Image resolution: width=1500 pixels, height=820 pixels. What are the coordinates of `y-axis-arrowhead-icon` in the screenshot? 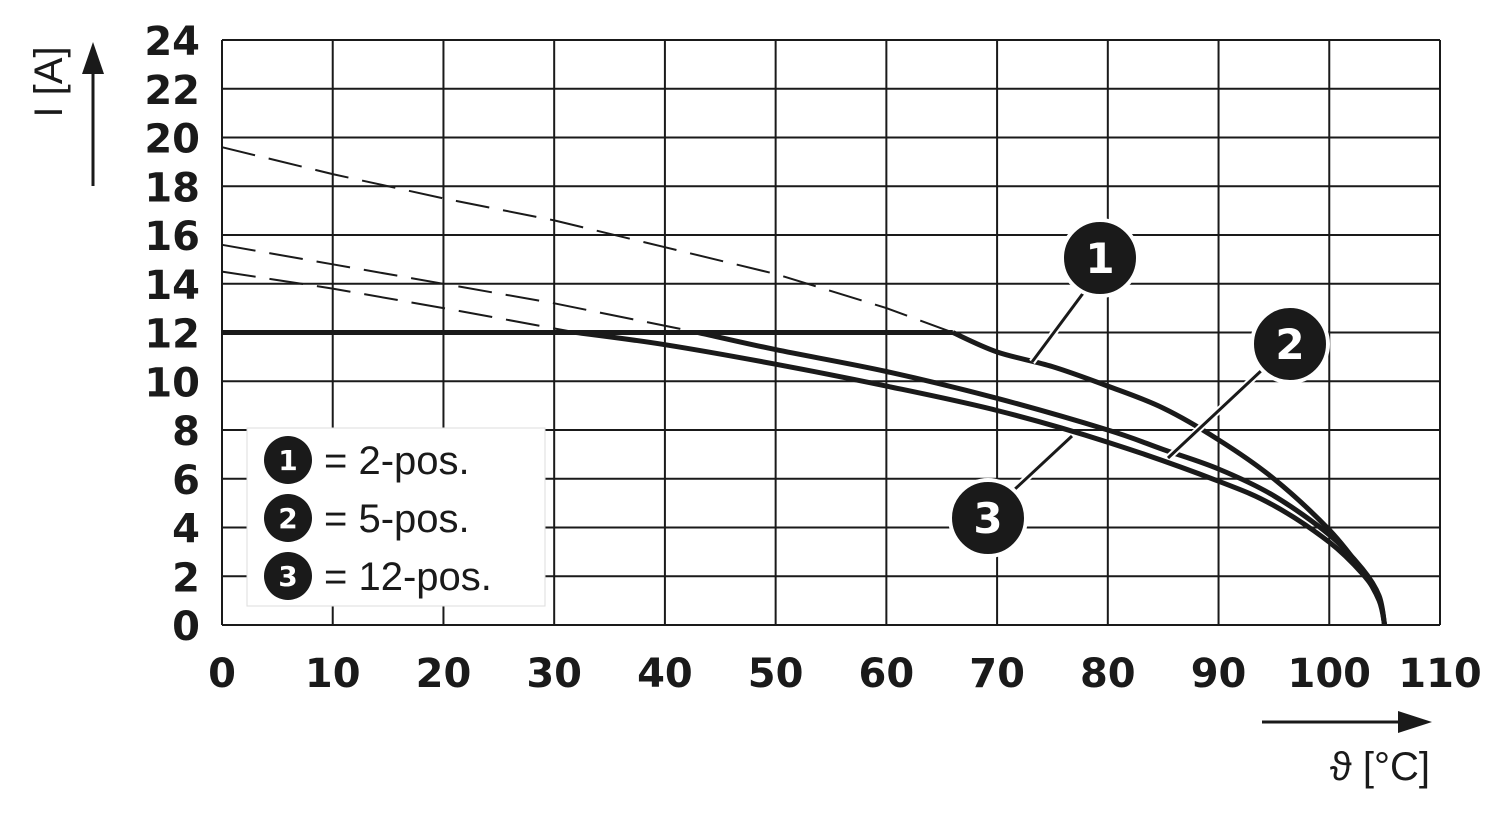 It's located at (93, 58).